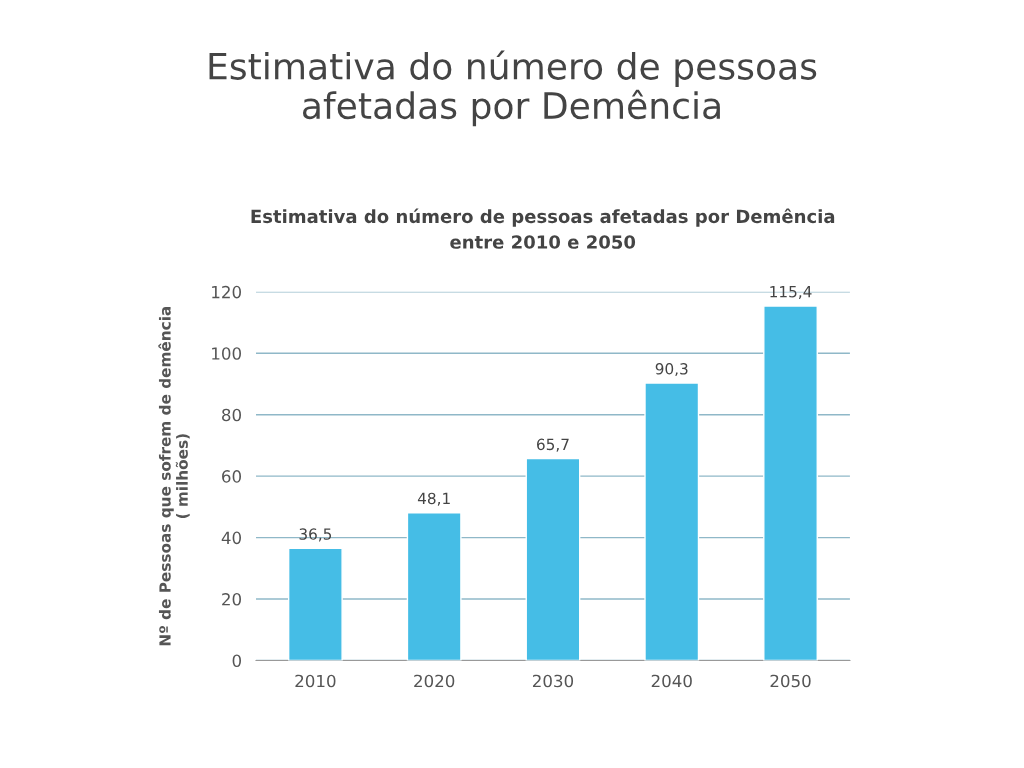 The height and width of the screenshot is (768, 1024). What do you see at coordinates (236, 661) in the screenshot?
I see `y-tick-label: 0` at bounding box center [236, 661].